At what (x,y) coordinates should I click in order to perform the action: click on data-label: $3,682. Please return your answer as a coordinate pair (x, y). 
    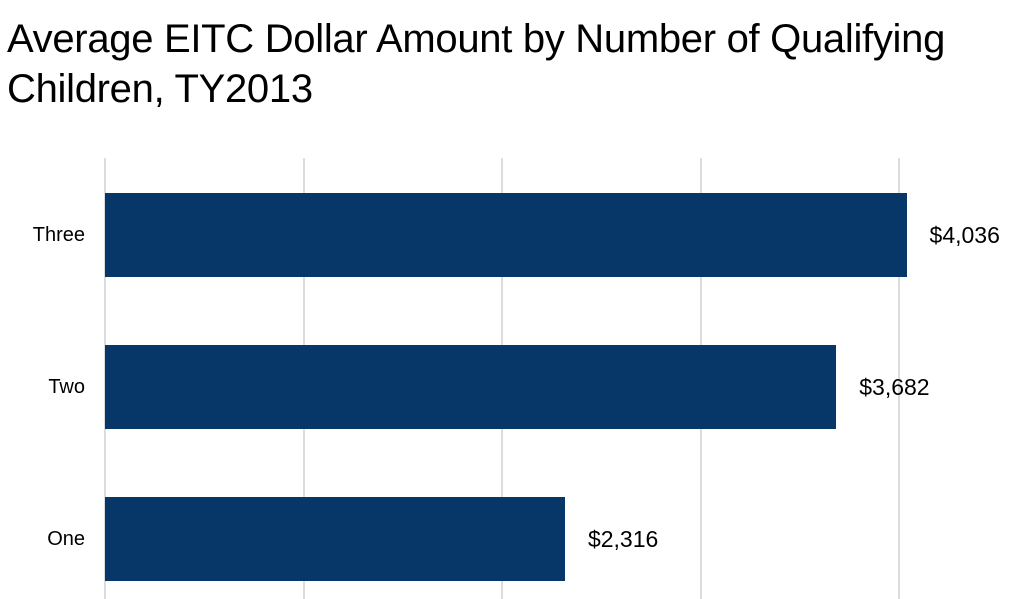
    Looking at the image, I should click on (894, 387).